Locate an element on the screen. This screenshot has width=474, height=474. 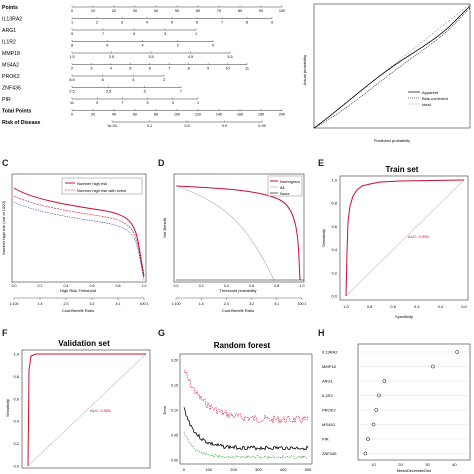
nomogram-tick-label: 1.5 is located at coordinates (71, 57).